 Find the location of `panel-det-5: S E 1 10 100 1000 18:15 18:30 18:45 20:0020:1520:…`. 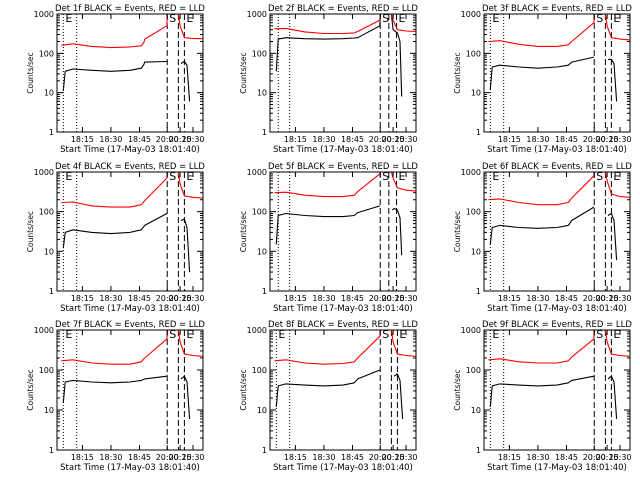

panel-det-5: S E 1 10 100 1000 18:15 18:30 18:45 20:0020:1520:… is located at coordinates (328, 238).